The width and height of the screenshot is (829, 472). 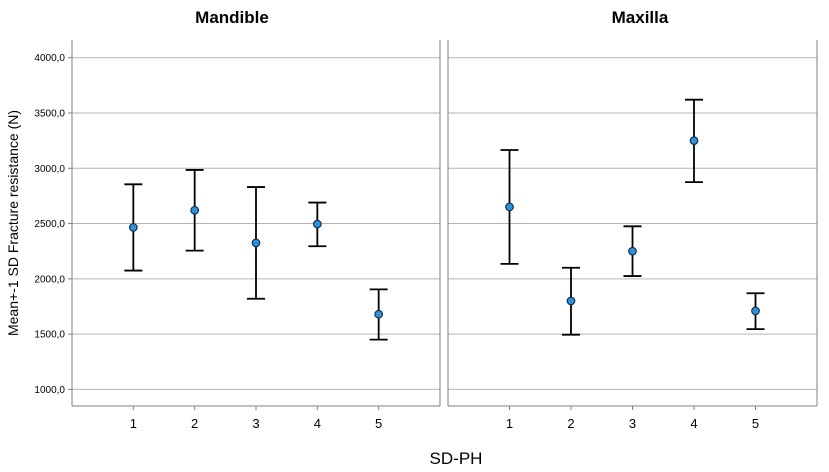 What do you see at coordinates (232, 17) in the screenshot?
I see `panel-title-mandible: Mandible` at bounding box center [232, 17].